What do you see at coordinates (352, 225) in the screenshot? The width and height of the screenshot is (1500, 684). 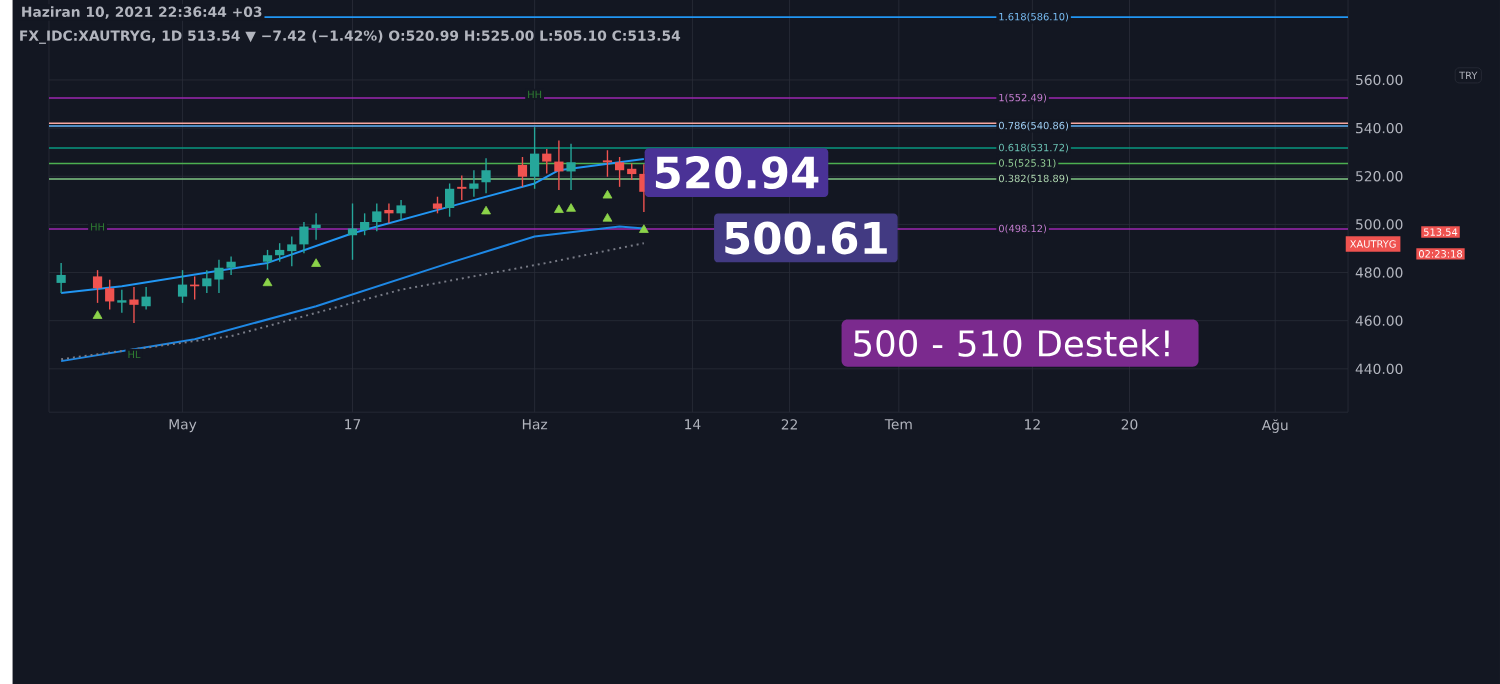 I see `line-series` at bounding box center [352, 225].